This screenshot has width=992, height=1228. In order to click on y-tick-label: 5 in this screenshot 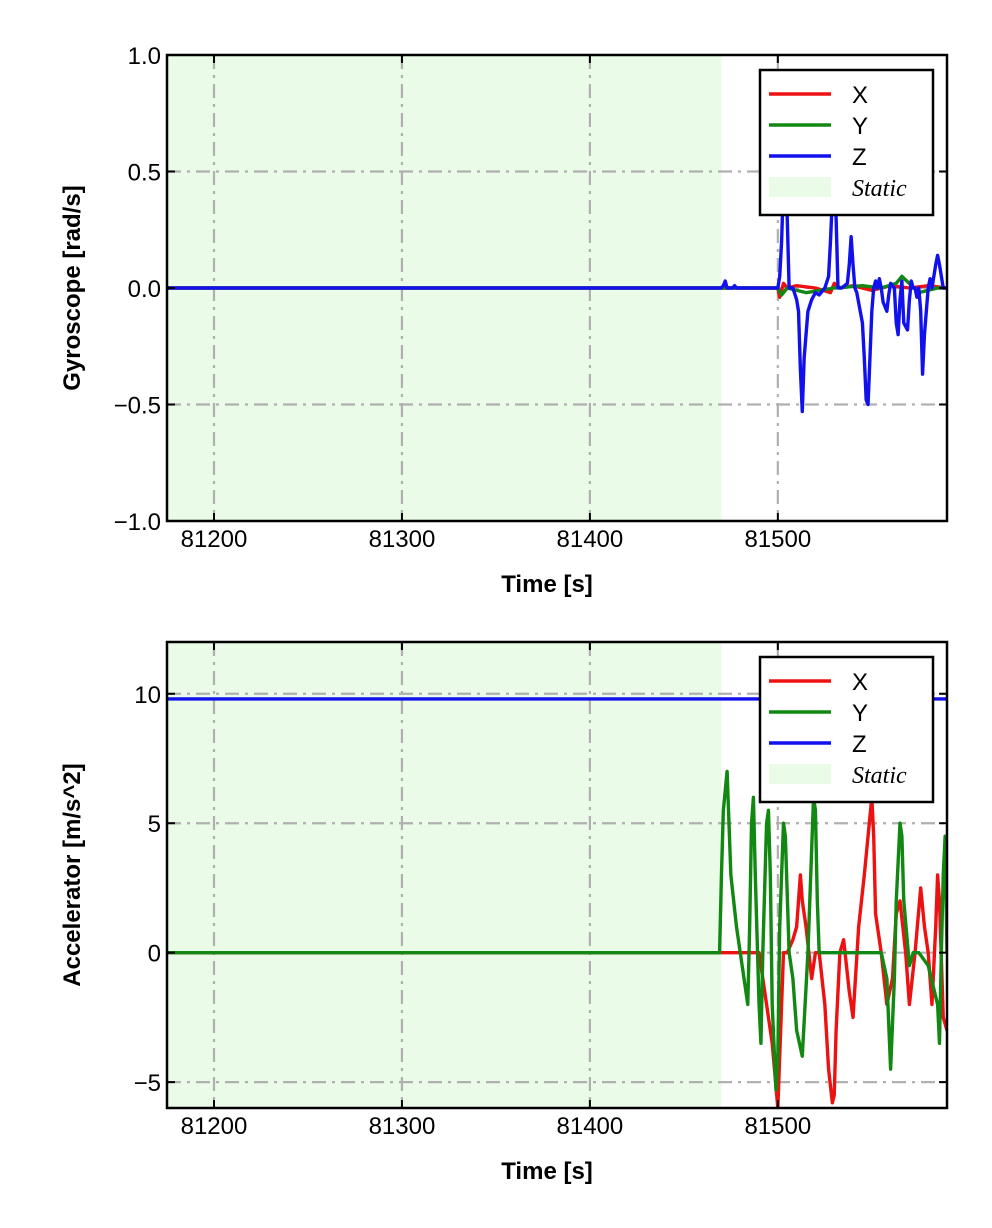, I will do `click(154, 824)`.